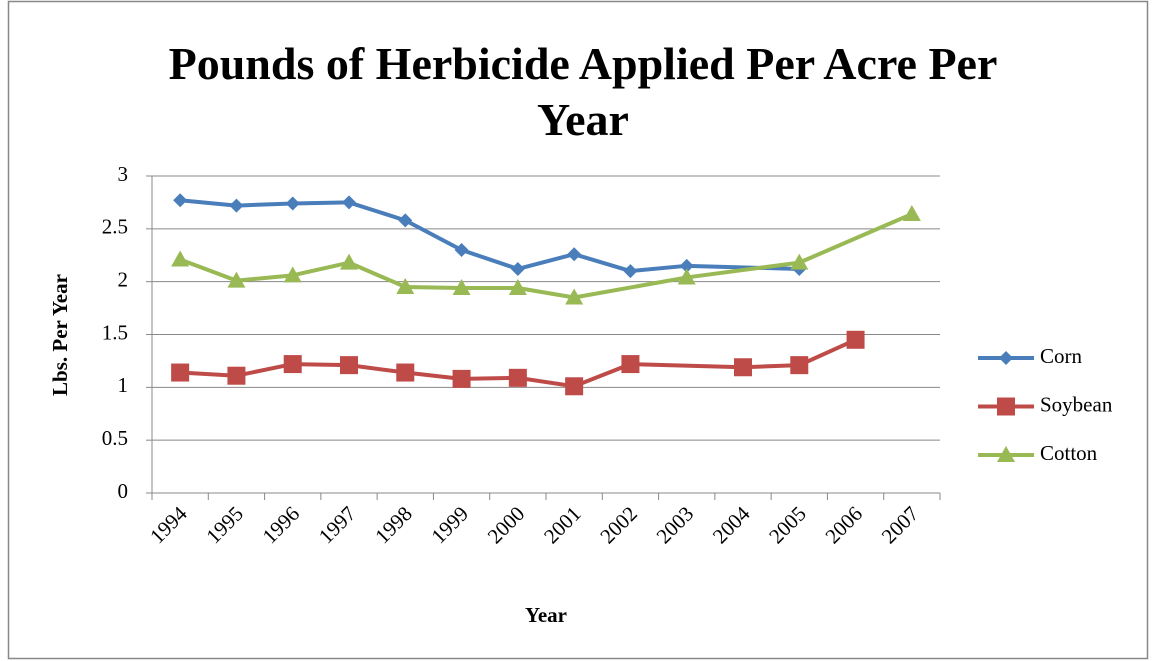 This screenshot has width=1153, height=661. Describe the element at coordinates (123, 279) in the screenshot. I see `y-tick-label: 2` at that location.